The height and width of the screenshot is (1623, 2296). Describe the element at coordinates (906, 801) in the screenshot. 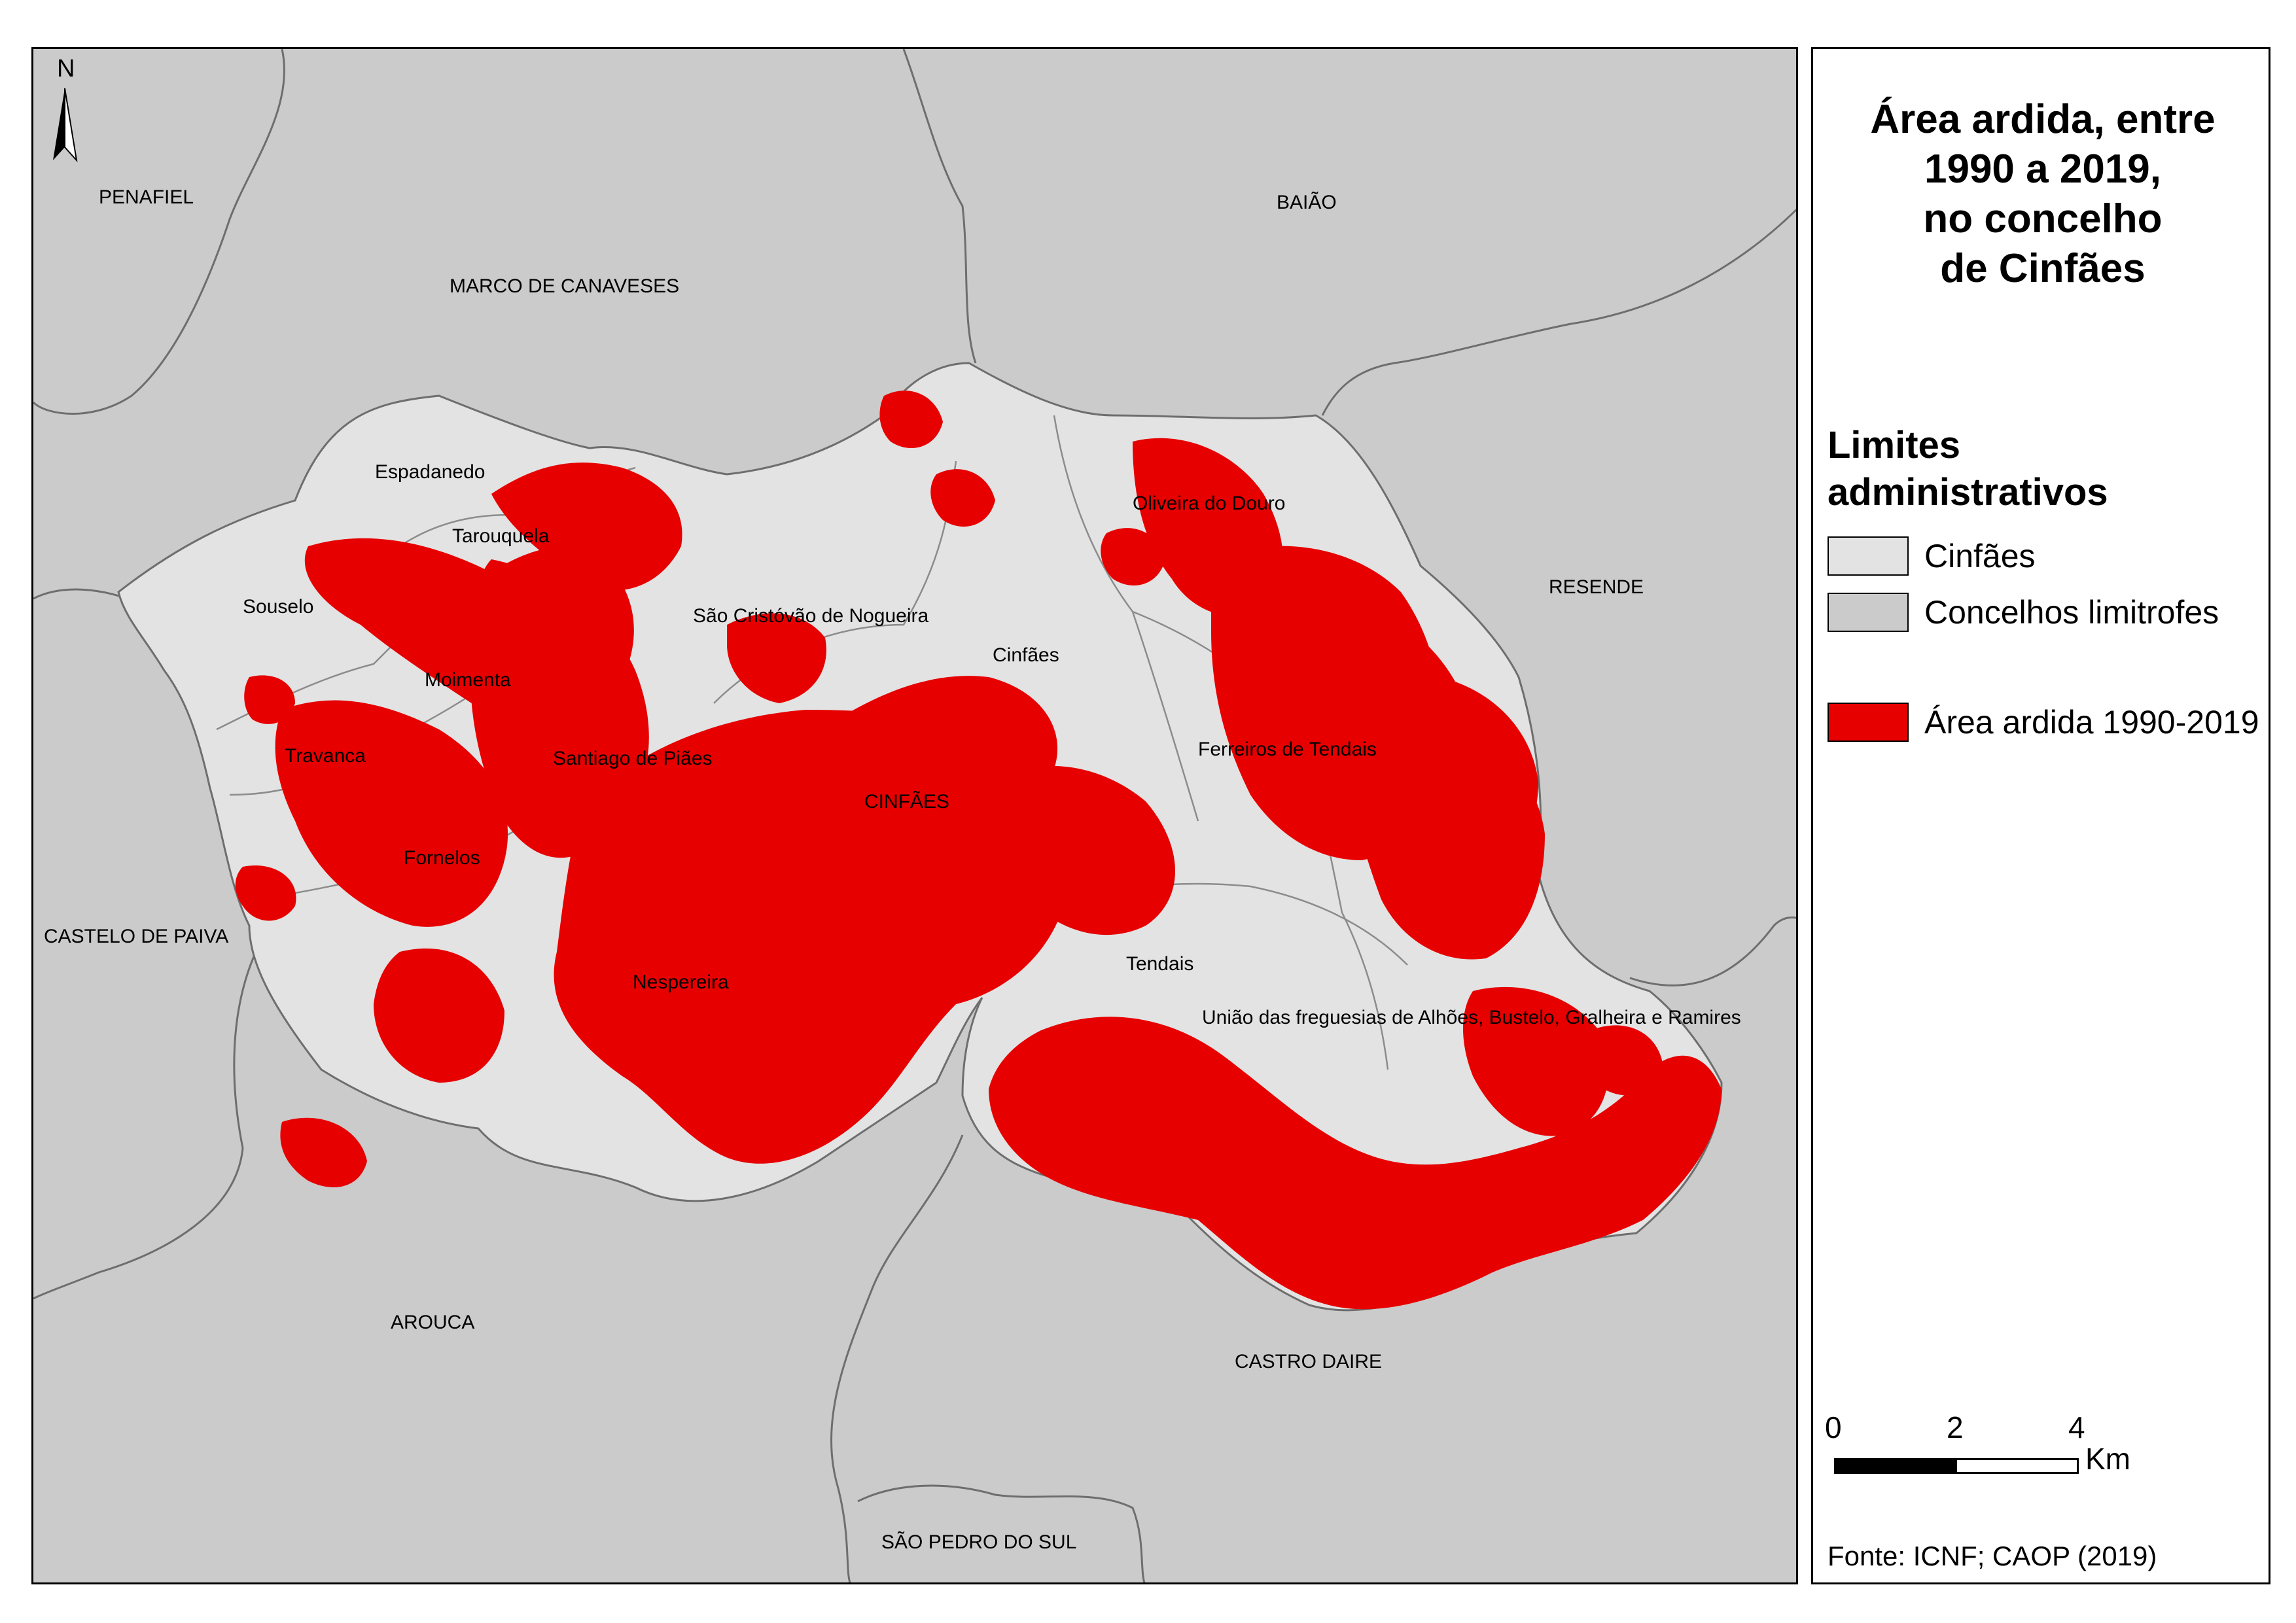

I see `label-cinfaes-municipality: CINFÃES` at that location.